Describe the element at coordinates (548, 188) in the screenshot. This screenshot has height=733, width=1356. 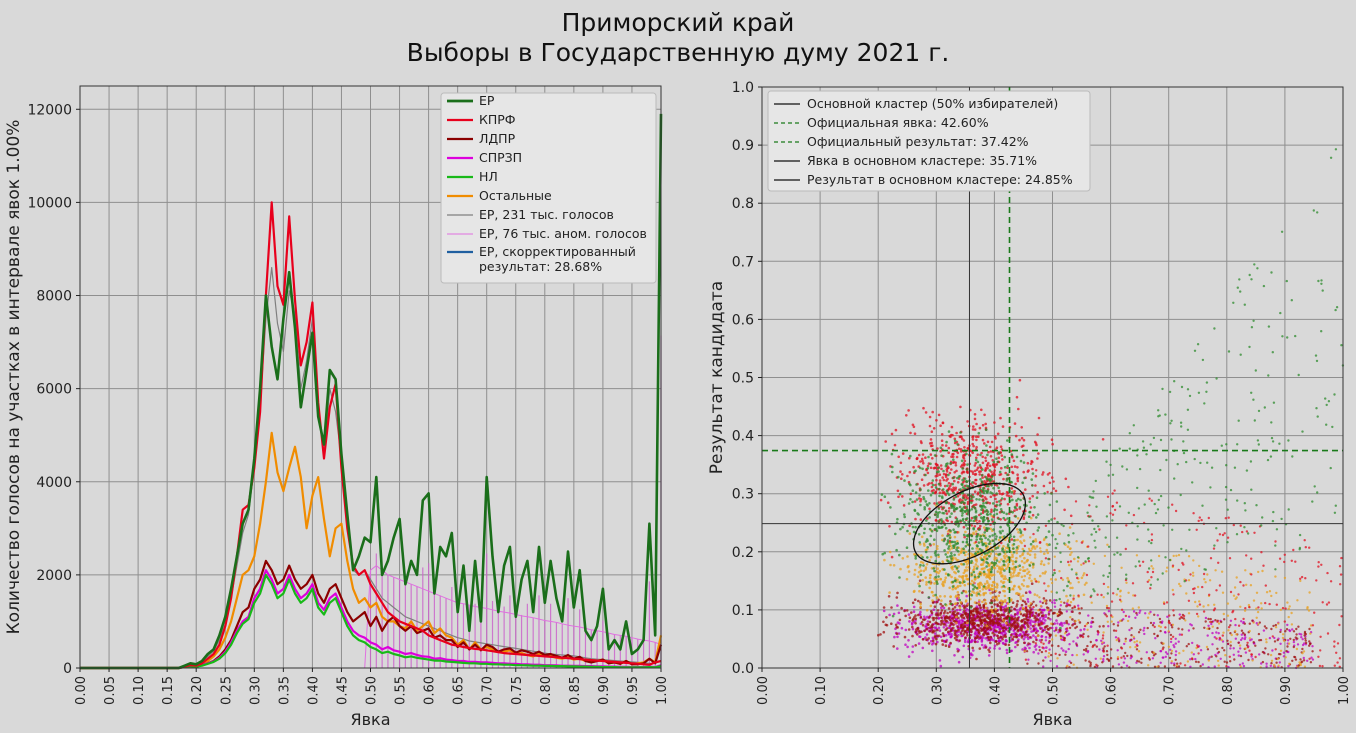
I see `legend-box` at that location.